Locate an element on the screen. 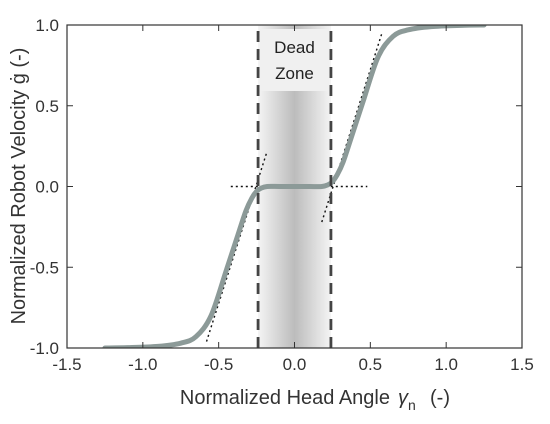 Image resolution: width=550 pixels, height=424 pixels. x-axis-symbol-gamma: γ is located at coordinates (403, 398).